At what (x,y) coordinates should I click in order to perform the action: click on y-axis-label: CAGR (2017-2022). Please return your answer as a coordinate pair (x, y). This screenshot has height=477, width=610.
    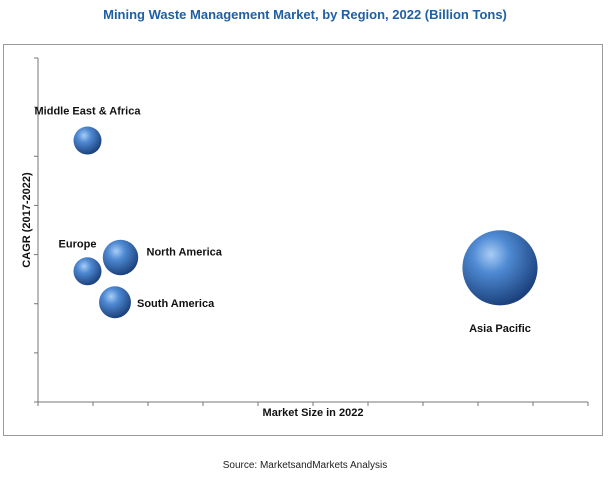
    Looking at the image, I should click on (27, 220).